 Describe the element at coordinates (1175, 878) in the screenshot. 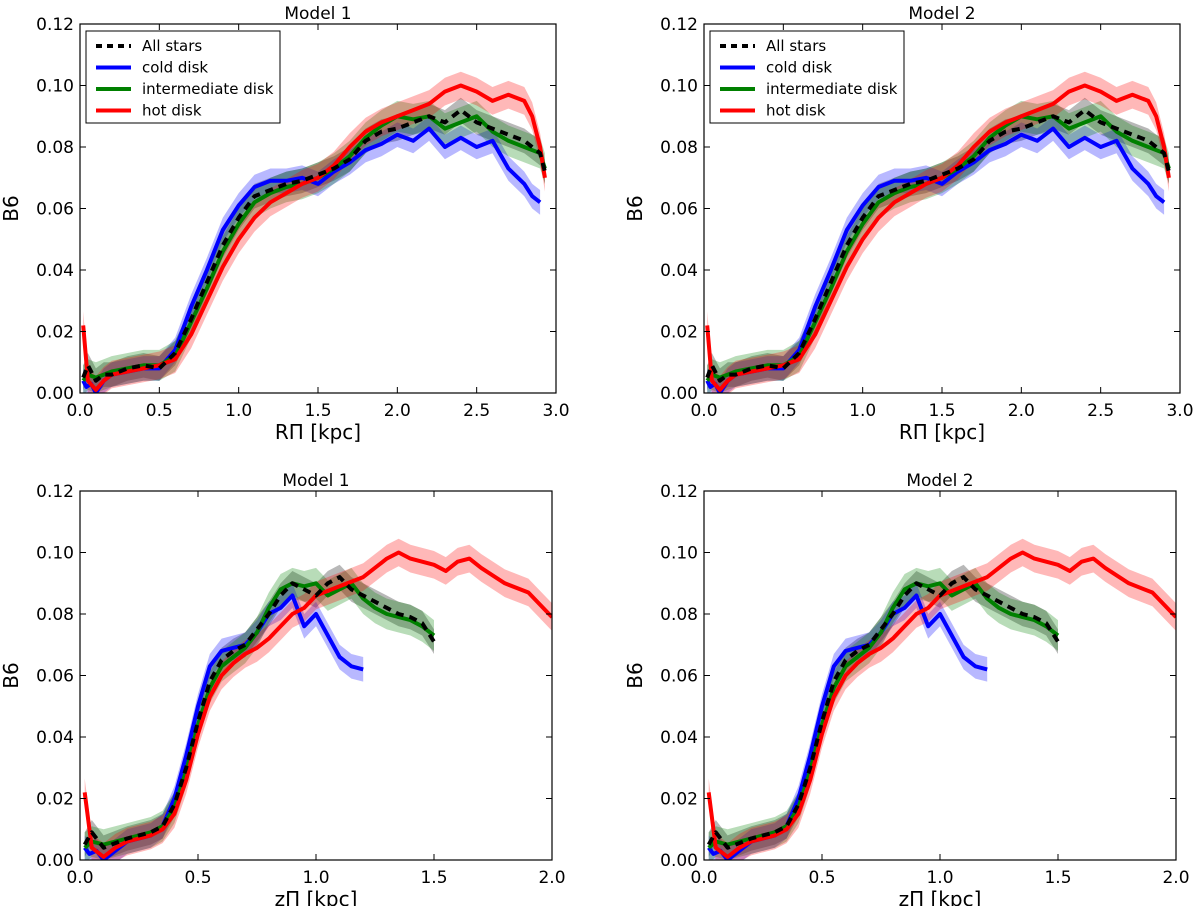

I see `x-tick-label: 2.0` at that location.